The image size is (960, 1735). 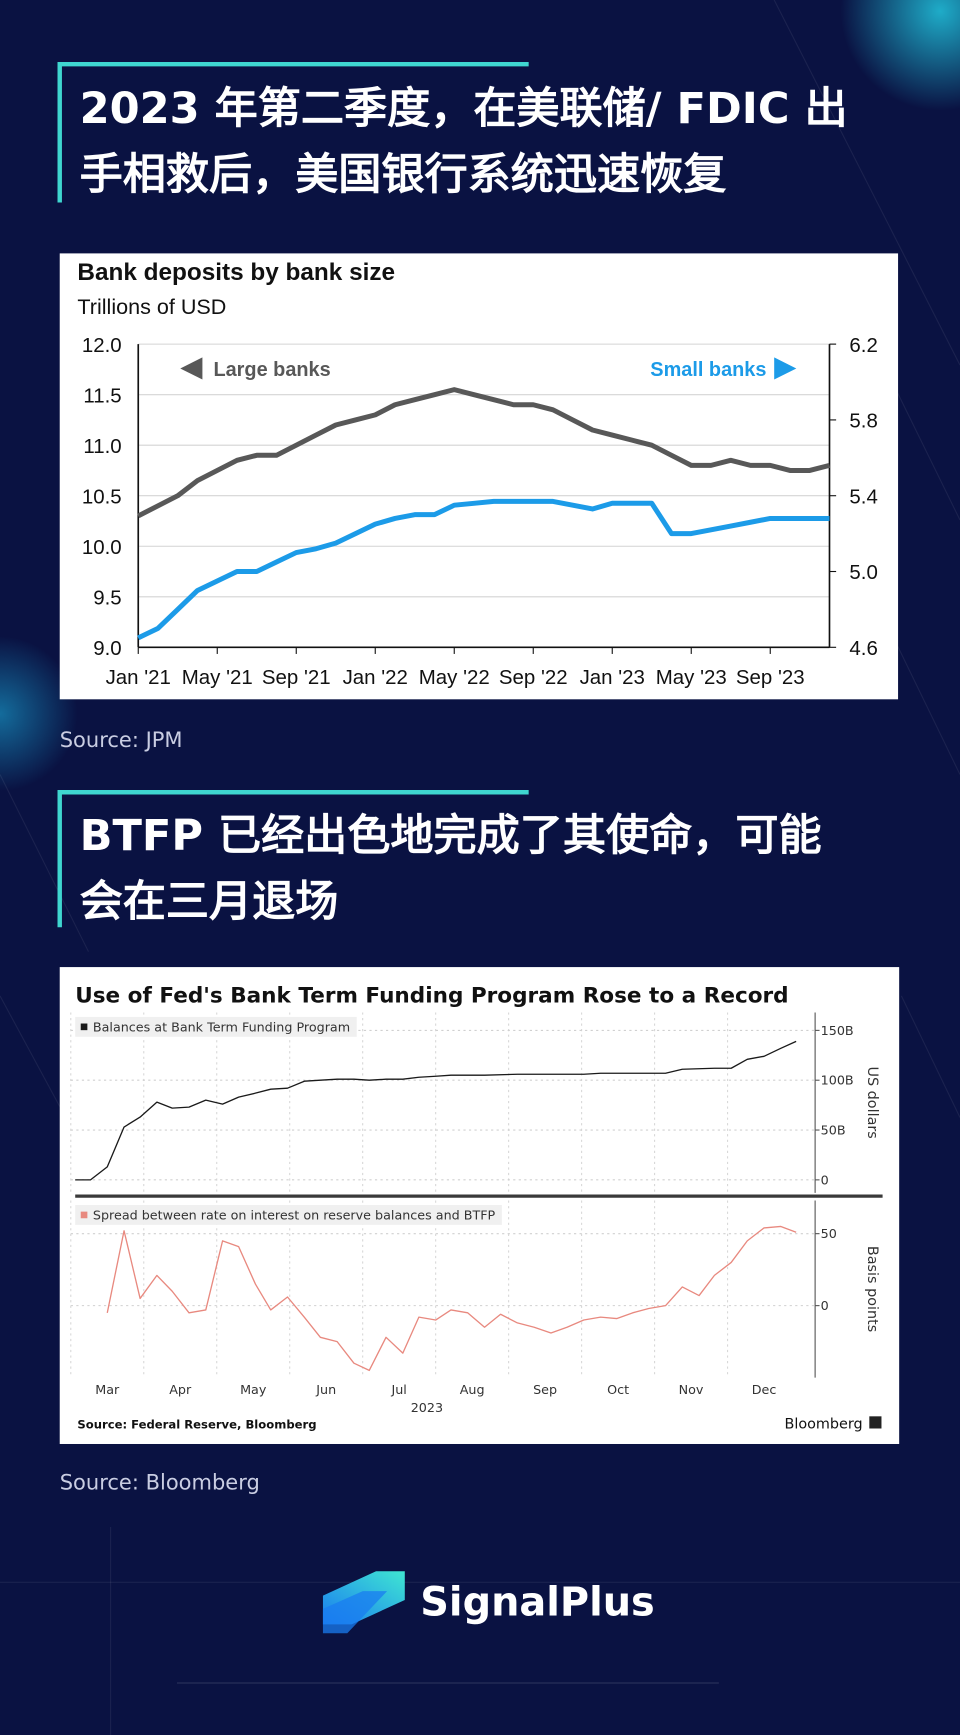 I want to click on x-tick-label: Apr, so click(x=180, y=1389).